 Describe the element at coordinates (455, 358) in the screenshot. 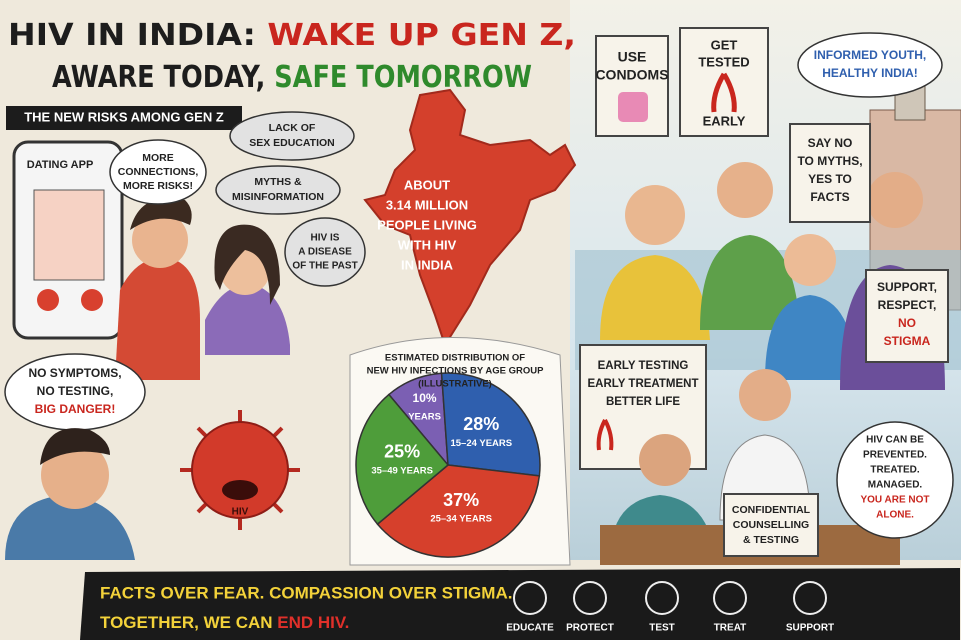

I see `label: ESTIMATED DISTRIBUTION OF` at that location.